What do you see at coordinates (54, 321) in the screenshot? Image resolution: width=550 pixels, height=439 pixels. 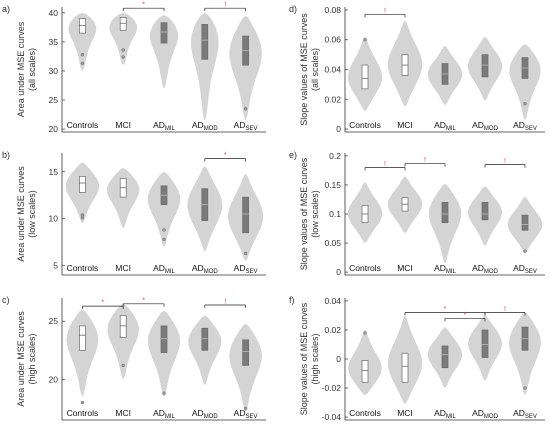 I see `y-tick-label: 25` at bounding box center [54, 321].